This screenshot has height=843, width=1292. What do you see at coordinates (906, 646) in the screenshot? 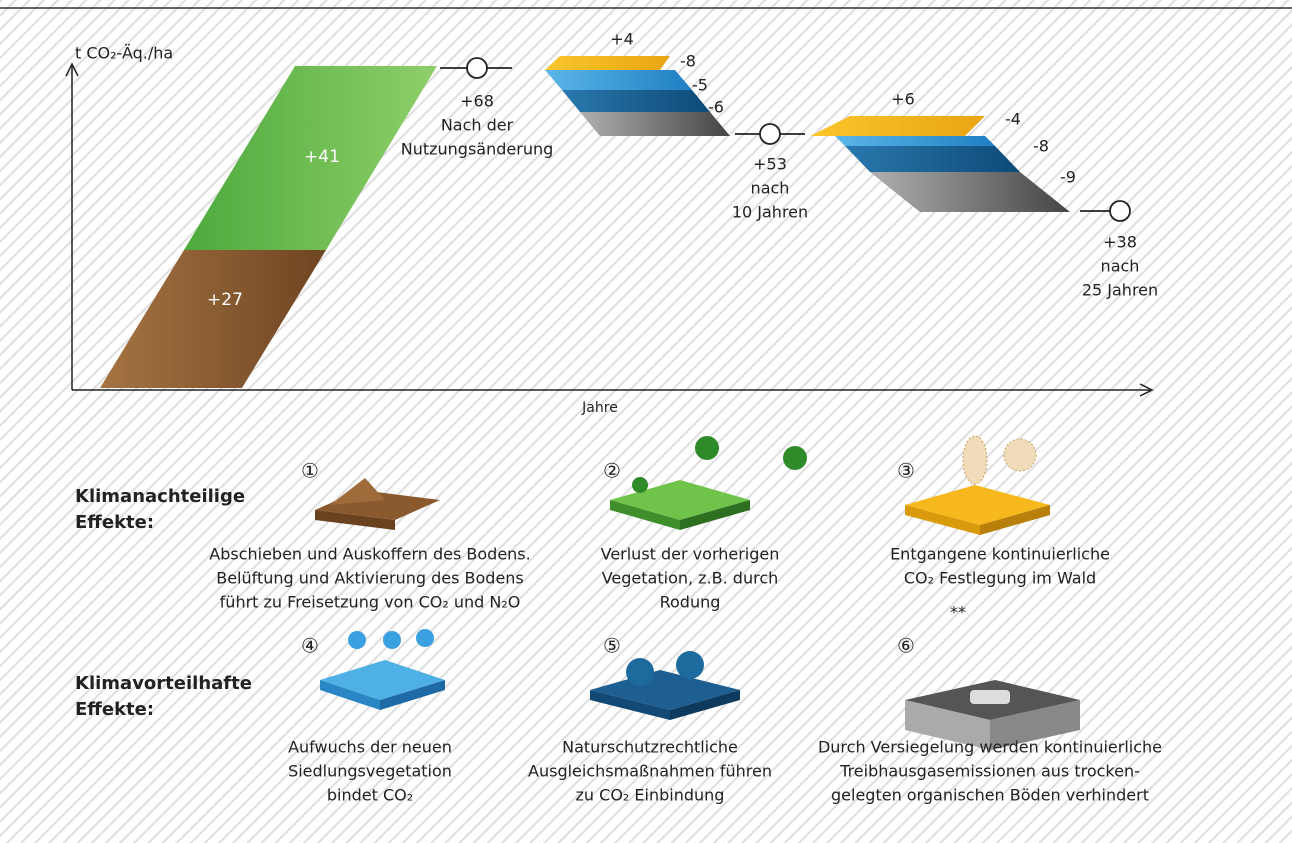
I see `effect-number: ⑥` at bounding box center [906, 646].